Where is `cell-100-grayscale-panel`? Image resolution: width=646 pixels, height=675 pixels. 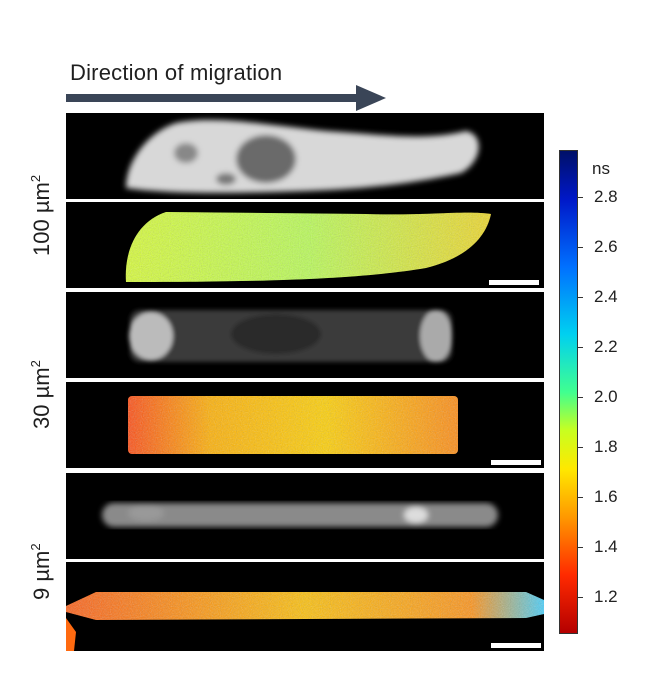
cell-100-grayscale-panel is located at coordinates (305, 156).